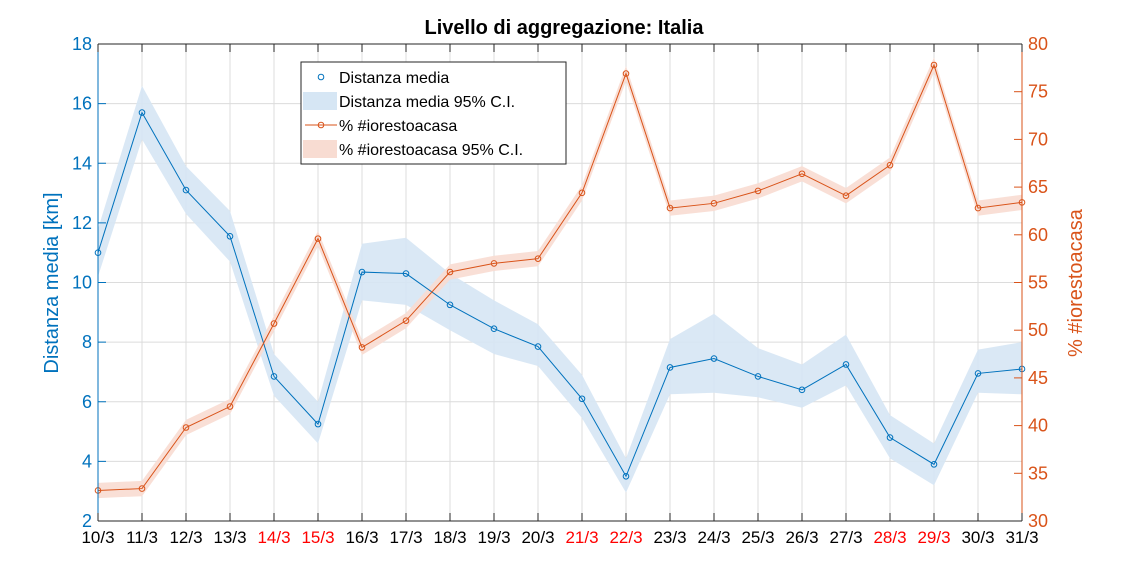 Image resolution: width=1145 pixels, height=562 pixels. I want to click on y-tick-right-label: 40, so click(1038, 426).